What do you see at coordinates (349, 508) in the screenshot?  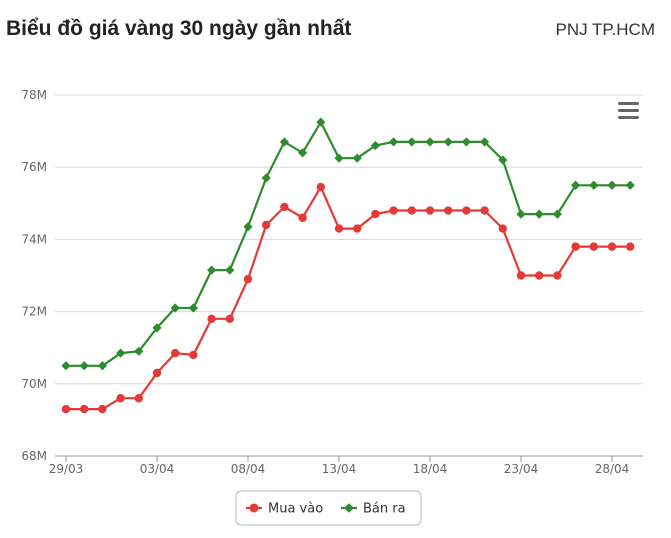 I see `legend-marker-diamond` at bounding box center [349, 508].